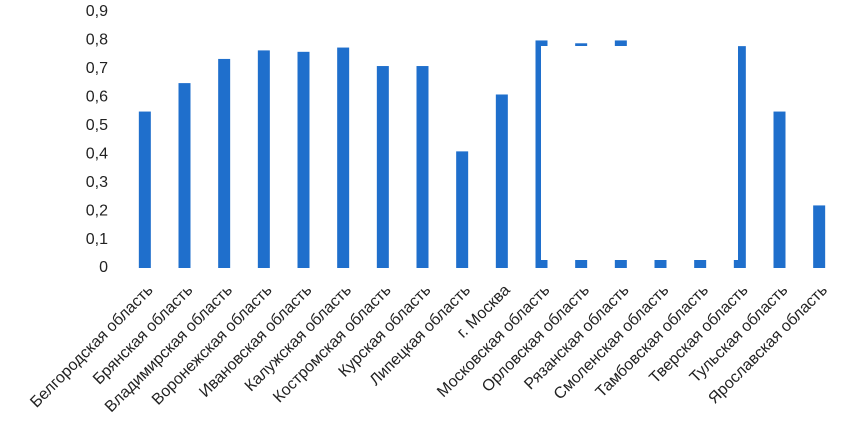 The image size is (843, 443). What do you see at coordinates (97, 210) in the screenshot?
I see `y-tick-label: 0,2` at bounding box center [97, 210].